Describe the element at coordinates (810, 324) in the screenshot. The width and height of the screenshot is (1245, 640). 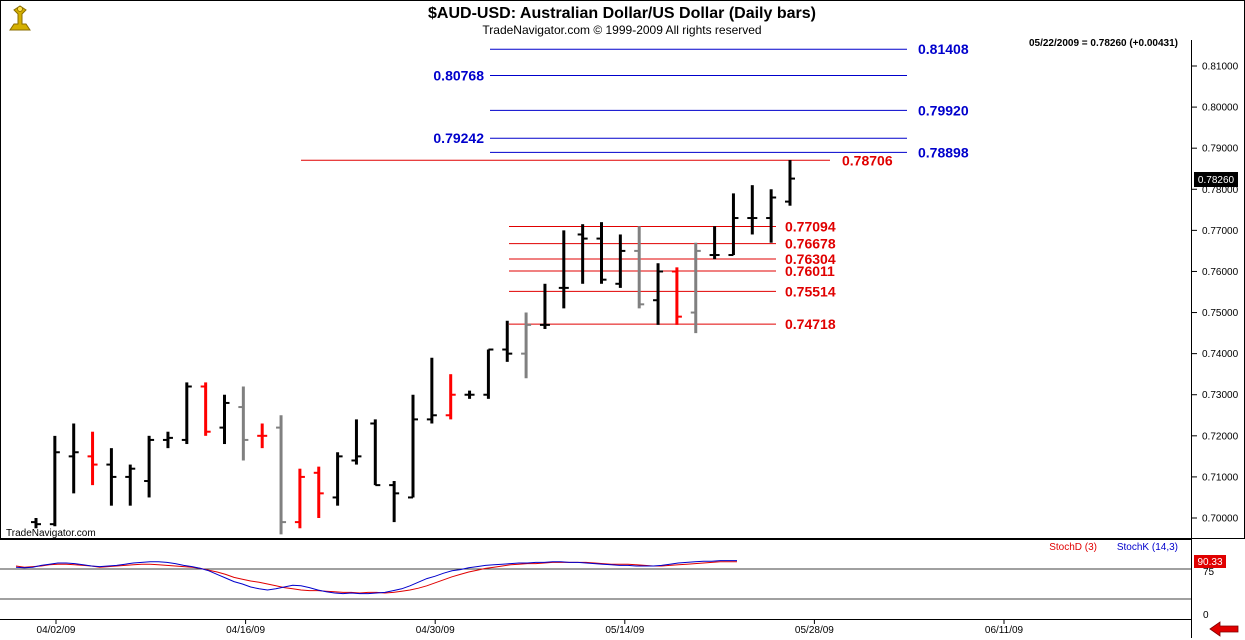
I see `level-label: 0.74718` at that location.